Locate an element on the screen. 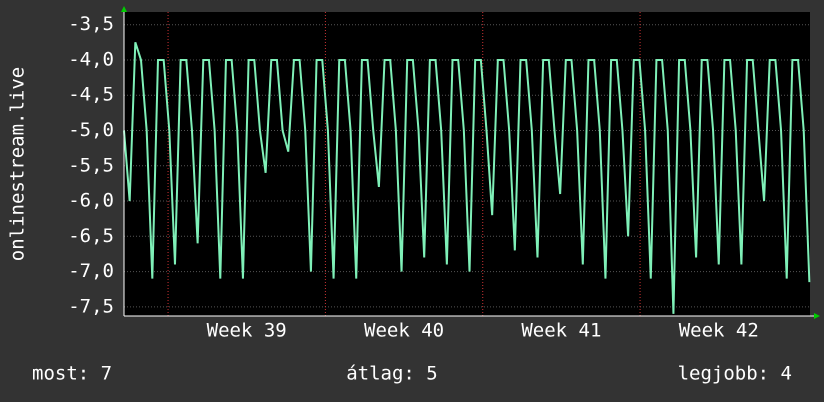 This screenshot has height=402, width=824. x-tick-label: Week 41 is located at coordinates (561, 331).